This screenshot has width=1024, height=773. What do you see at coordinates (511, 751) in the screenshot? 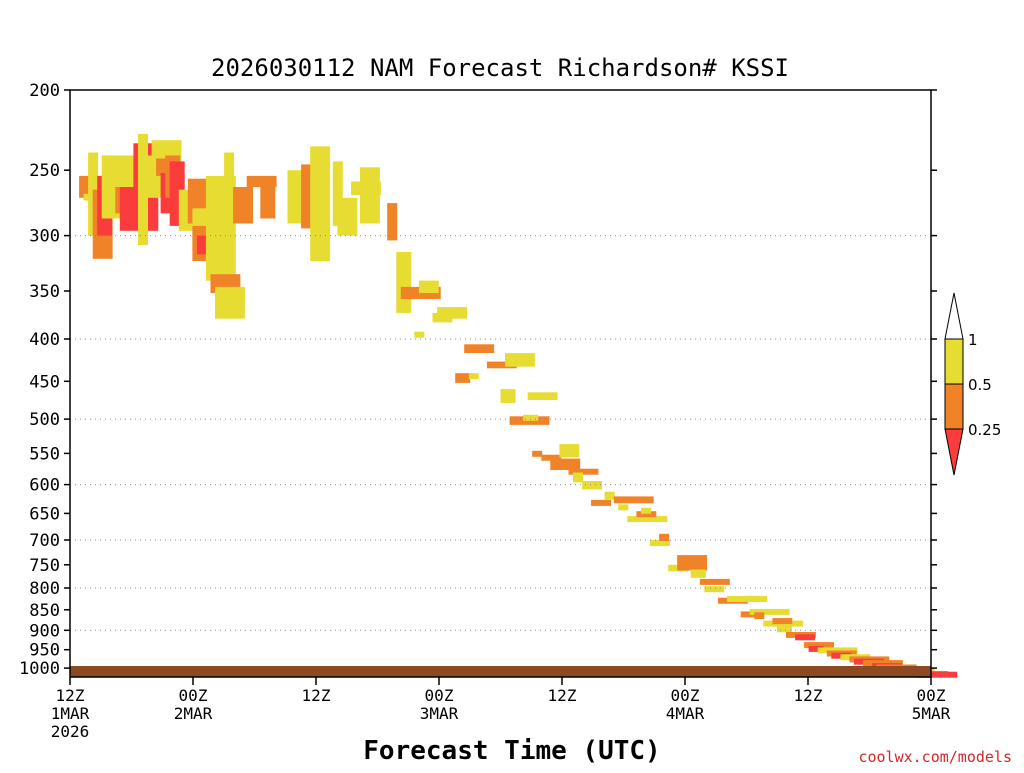
I see `x-axis-label: Forecast Time (UTC)` at bounding box center [511, 751].